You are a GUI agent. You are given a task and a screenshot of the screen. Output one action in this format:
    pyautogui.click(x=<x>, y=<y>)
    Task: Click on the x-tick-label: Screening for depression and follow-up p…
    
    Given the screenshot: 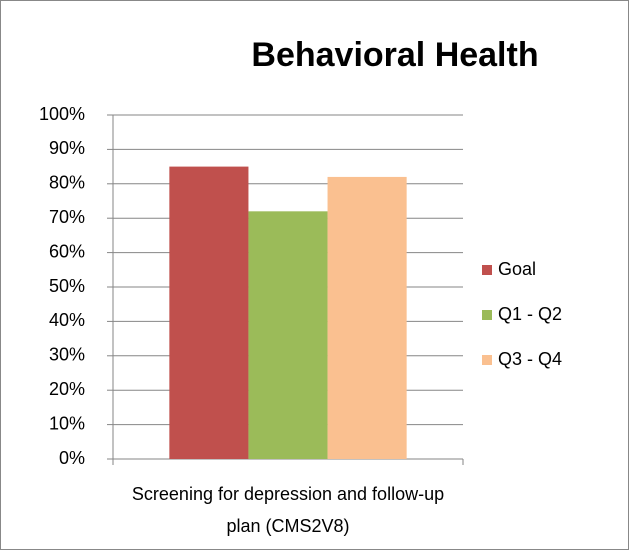 What is the action you would take?
    pyautogui.click(x=288, y=510)
    